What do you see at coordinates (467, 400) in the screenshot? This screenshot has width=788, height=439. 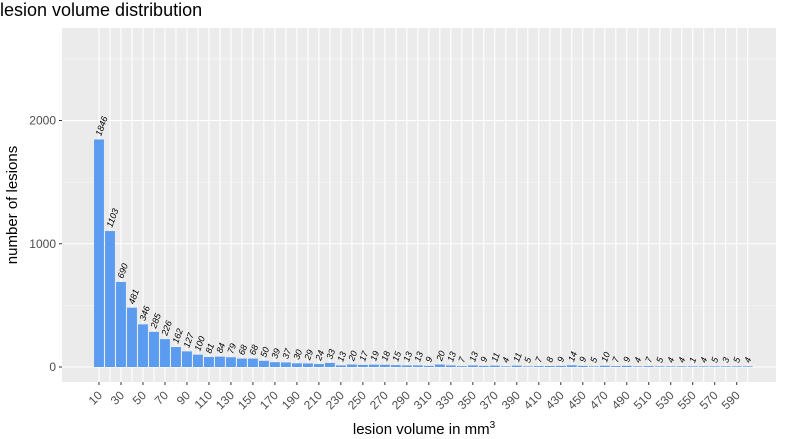 I see `x-tick-label: 350` at bounding box center [467, 400].